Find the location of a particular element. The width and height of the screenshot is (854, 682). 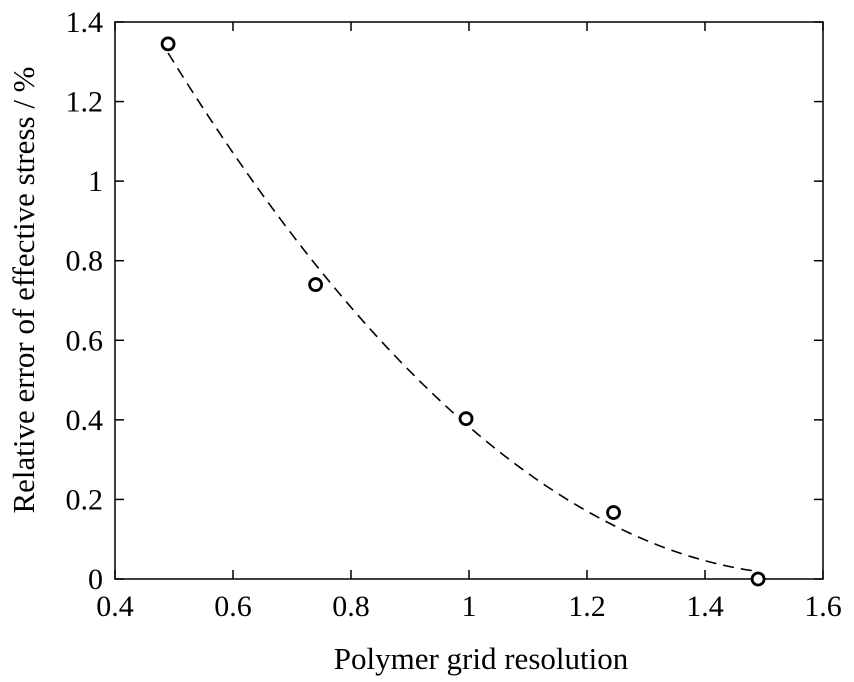

x-tick-label: 0.6 is located at coordinates (233, 606).